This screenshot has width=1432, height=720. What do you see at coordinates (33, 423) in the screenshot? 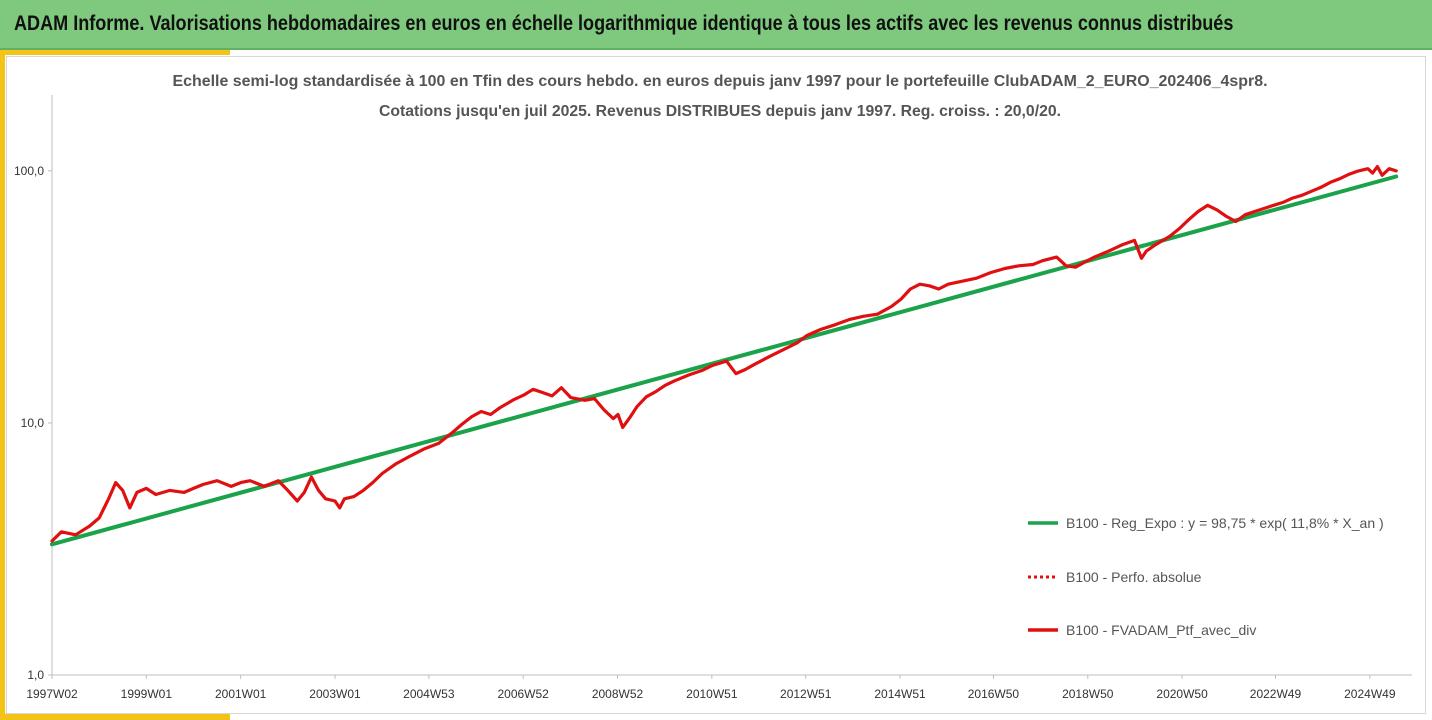
I see `y-tick-label: 10,0` at bounding box center [33, 423].